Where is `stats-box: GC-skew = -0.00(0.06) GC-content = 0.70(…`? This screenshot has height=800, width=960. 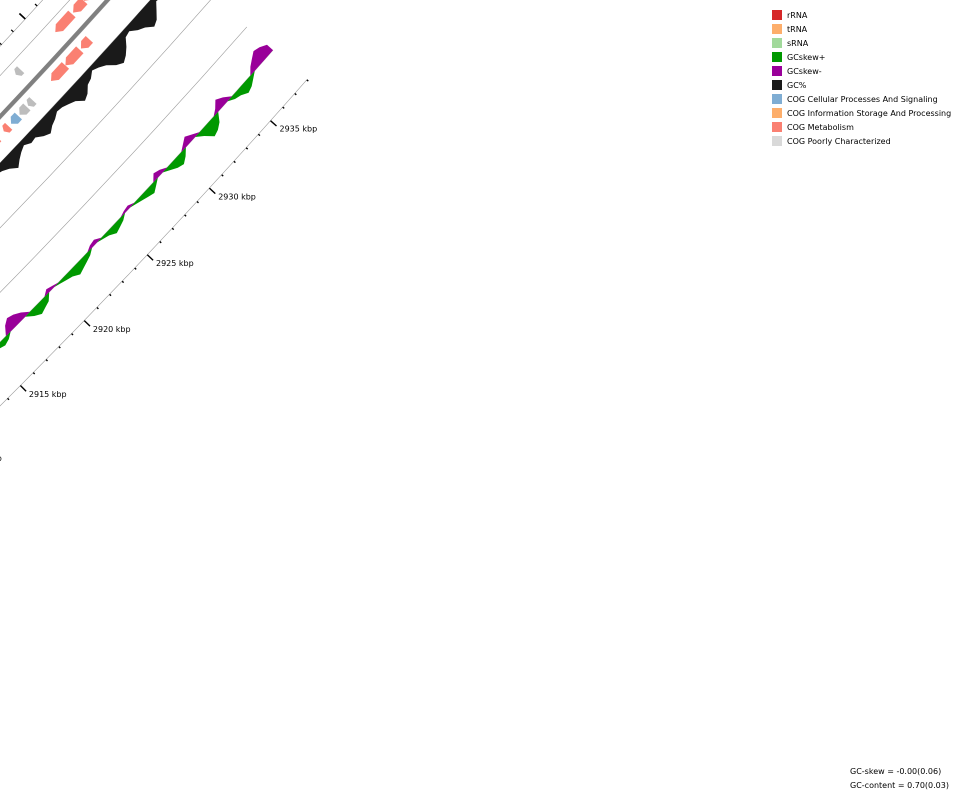 stats-box: GC-skew = -0.00(0.06) GC-content = 0.70(… is located at coordinates (899, 779).